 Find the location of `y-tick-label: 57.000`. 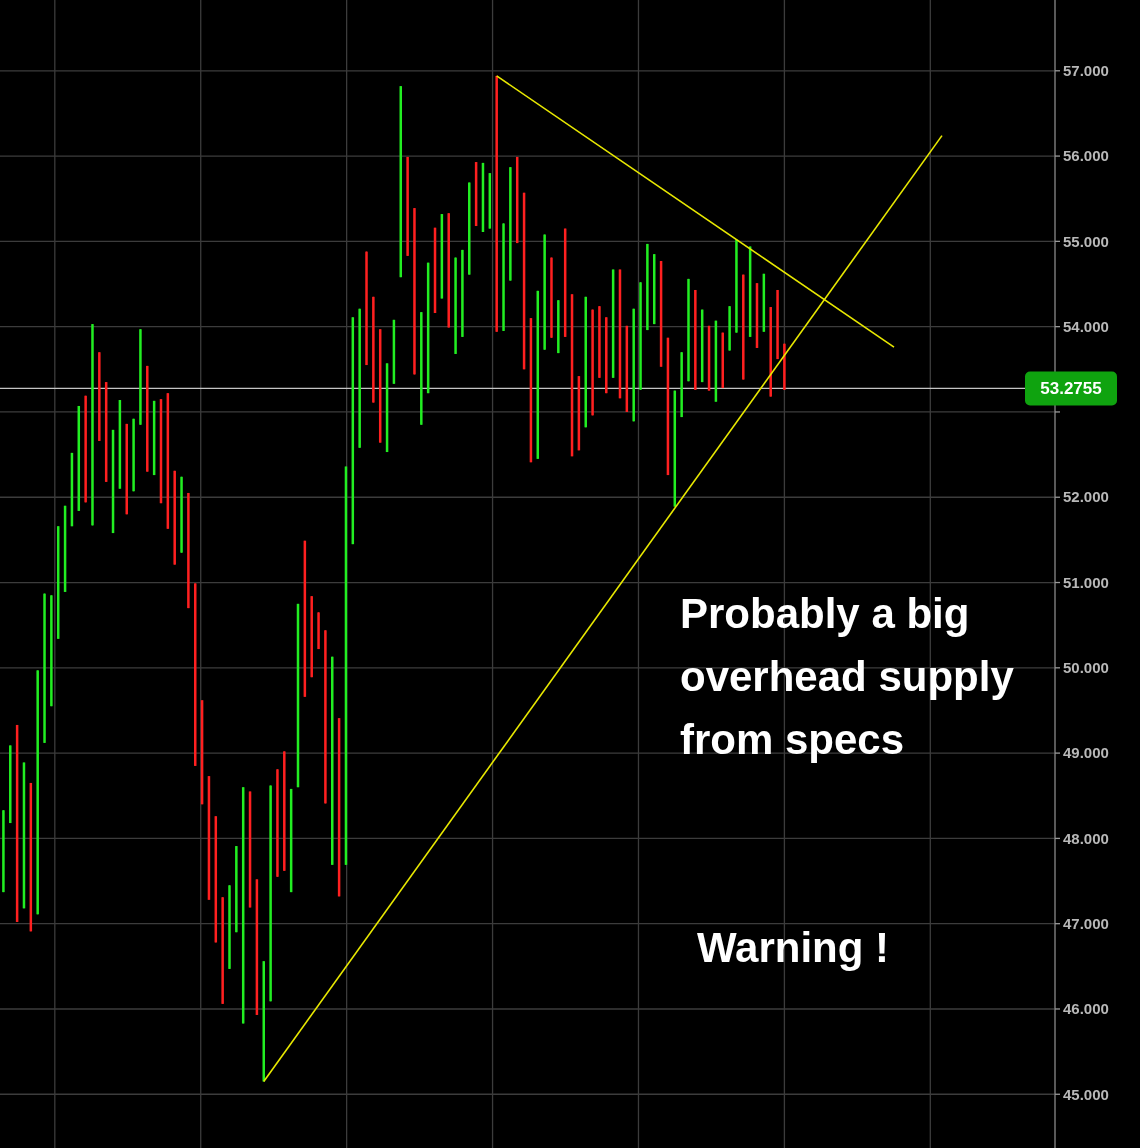

y-tick-label: 57.000 is located at coordinates (1086, 71).